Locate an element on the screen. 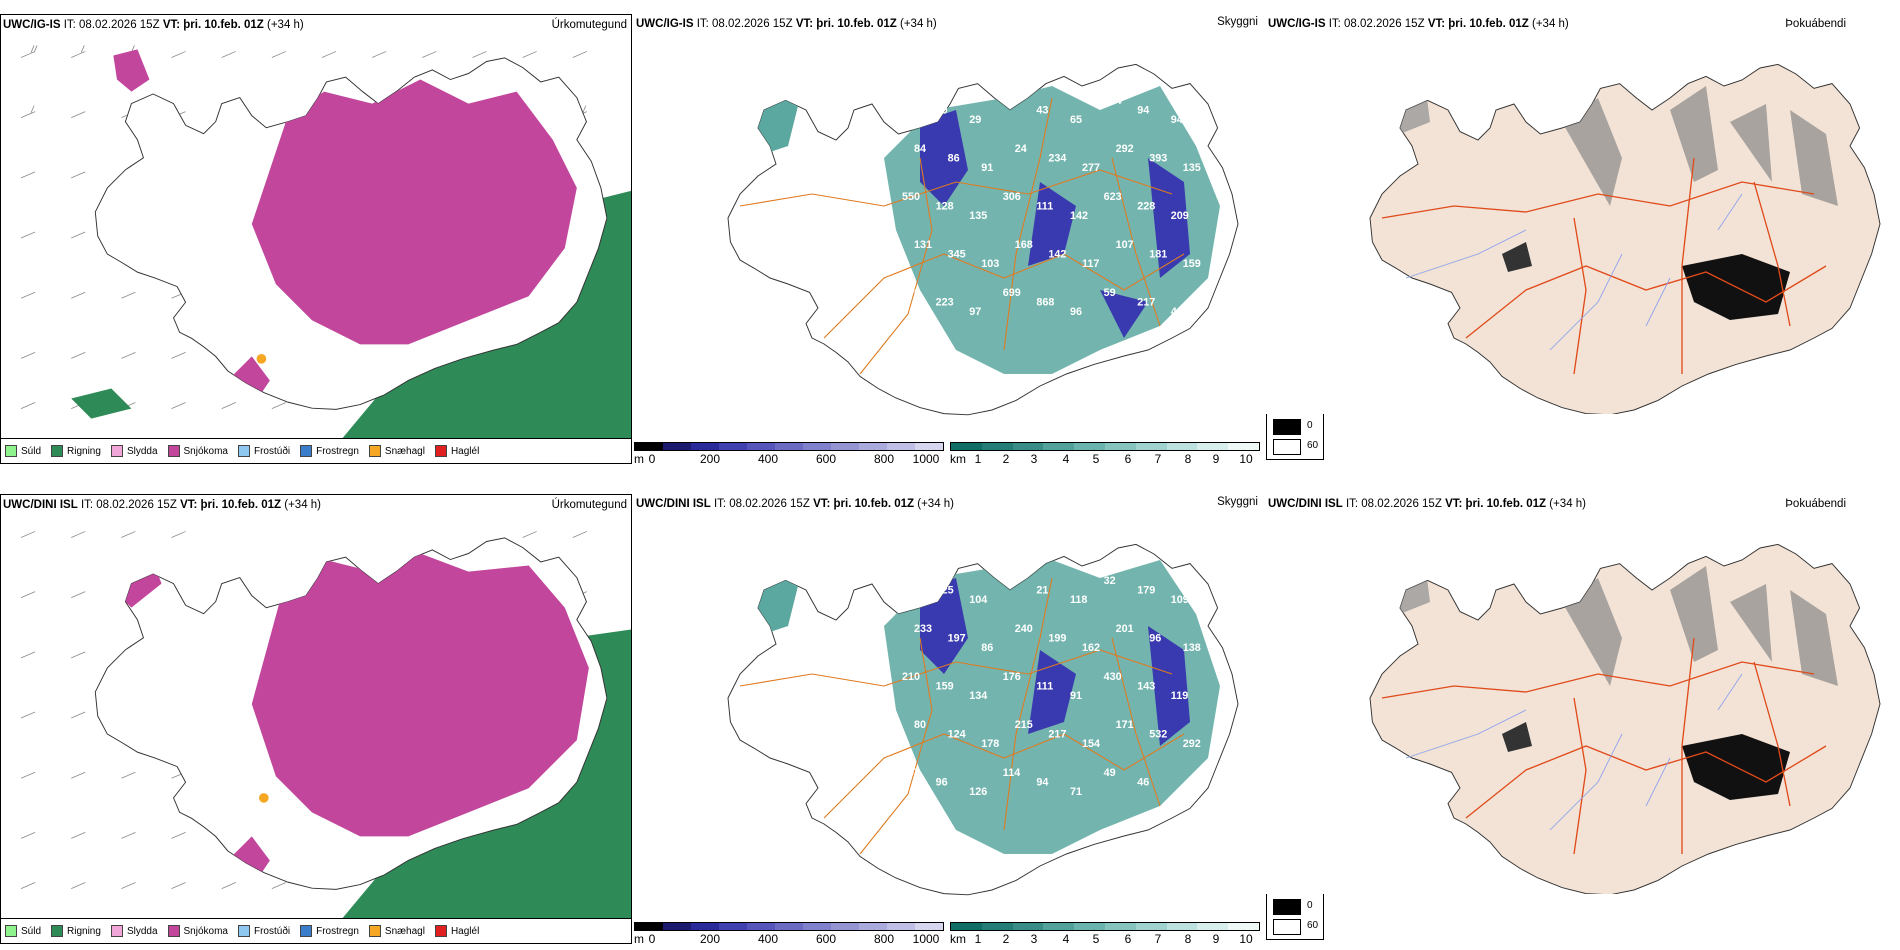 This screenshot has width=1900, height=950. ceiling-value-label: 215 is located at coordinates (1024, 725).